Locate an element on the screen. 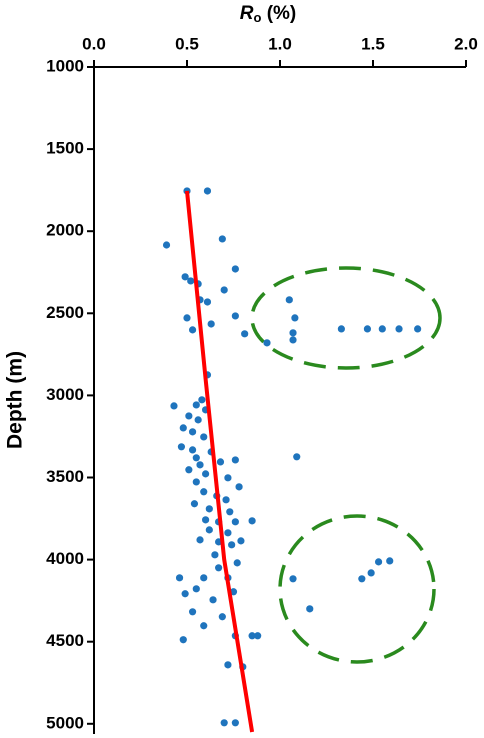 Image resolution: width=484 pixels, height=738 pixels. y-tick-label: 5000 is located at coordinates (65, 722).